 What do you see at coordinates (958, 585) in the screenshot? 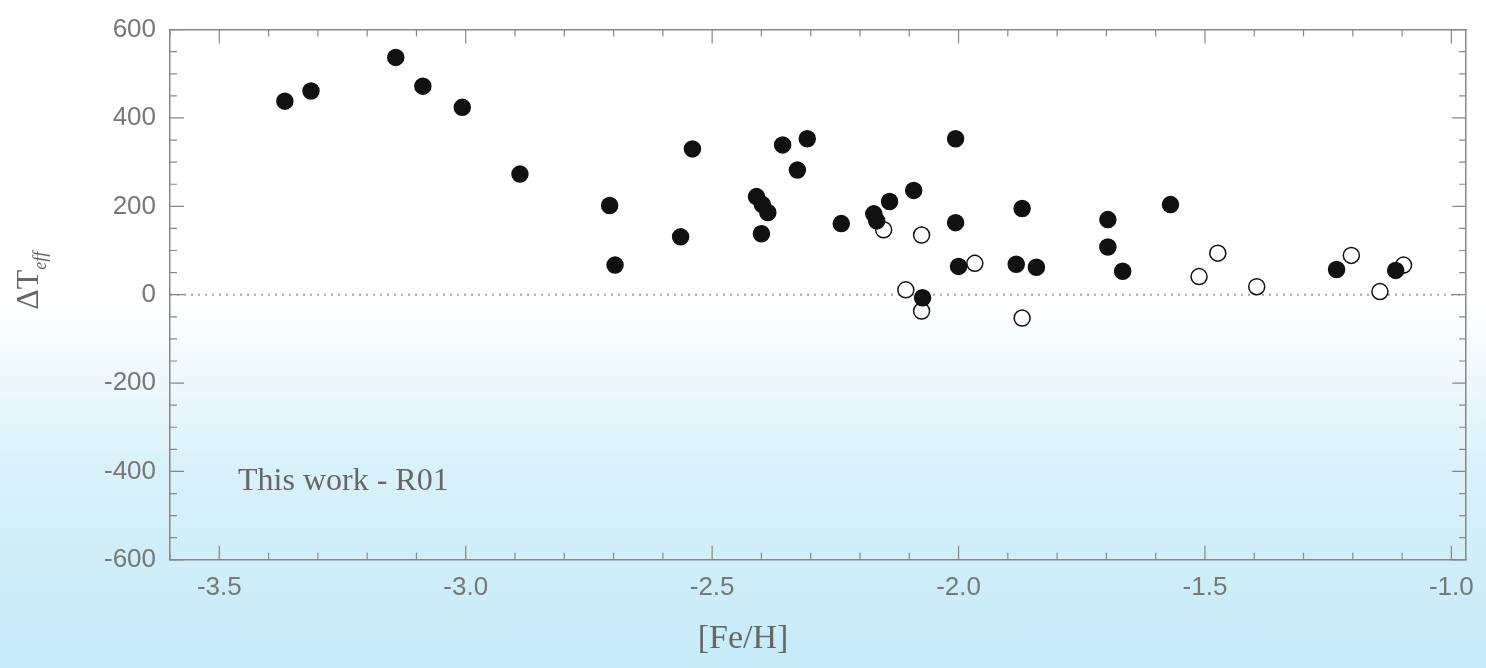
I see `x-tick-label: -2.0` at bounding box center [958, 585].